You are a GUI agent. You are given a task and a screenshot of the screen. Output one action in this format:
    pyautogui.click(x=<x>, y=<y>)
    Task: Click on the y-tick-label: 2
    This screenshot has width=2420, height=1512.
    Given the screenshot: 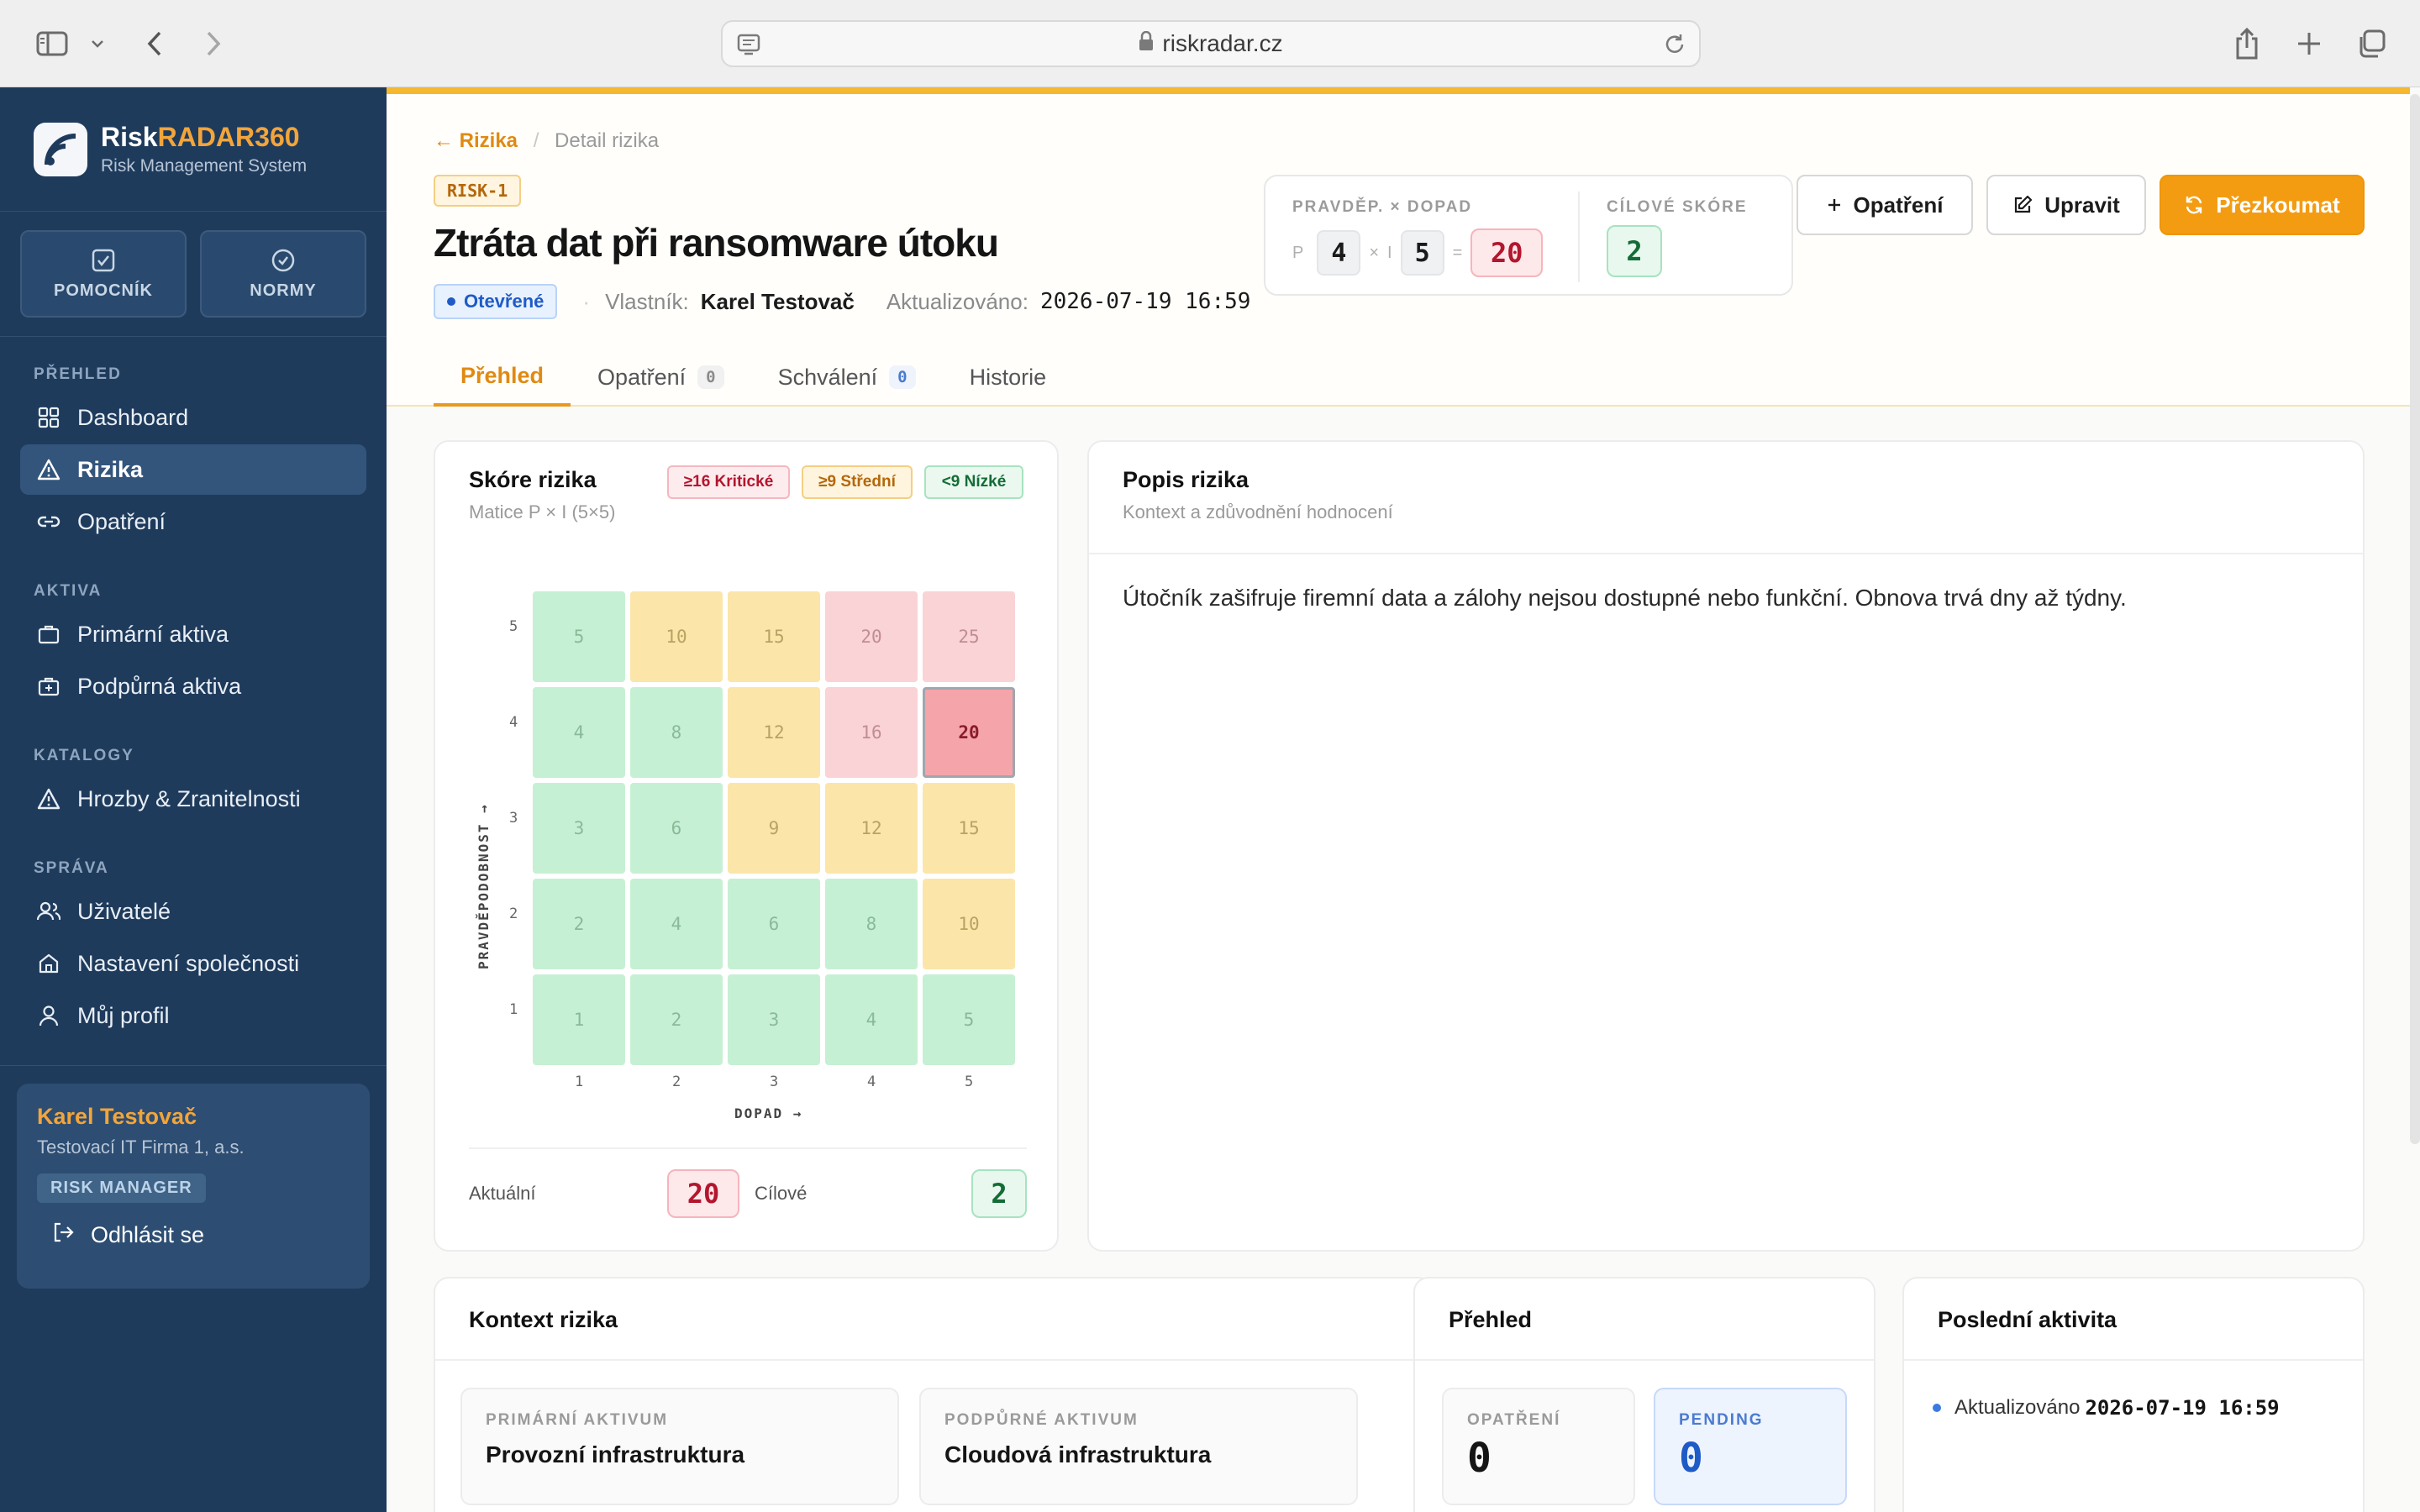 What is the action you would take?
    pyautogui.click(x=513, y=914)
    